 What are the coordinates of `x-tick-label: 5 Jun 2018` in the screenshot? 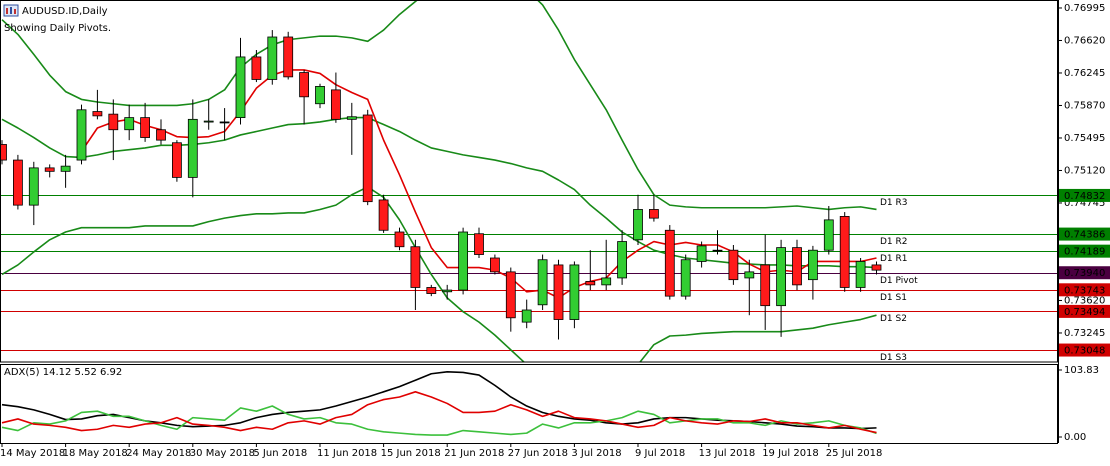 It's located at (280, 453).